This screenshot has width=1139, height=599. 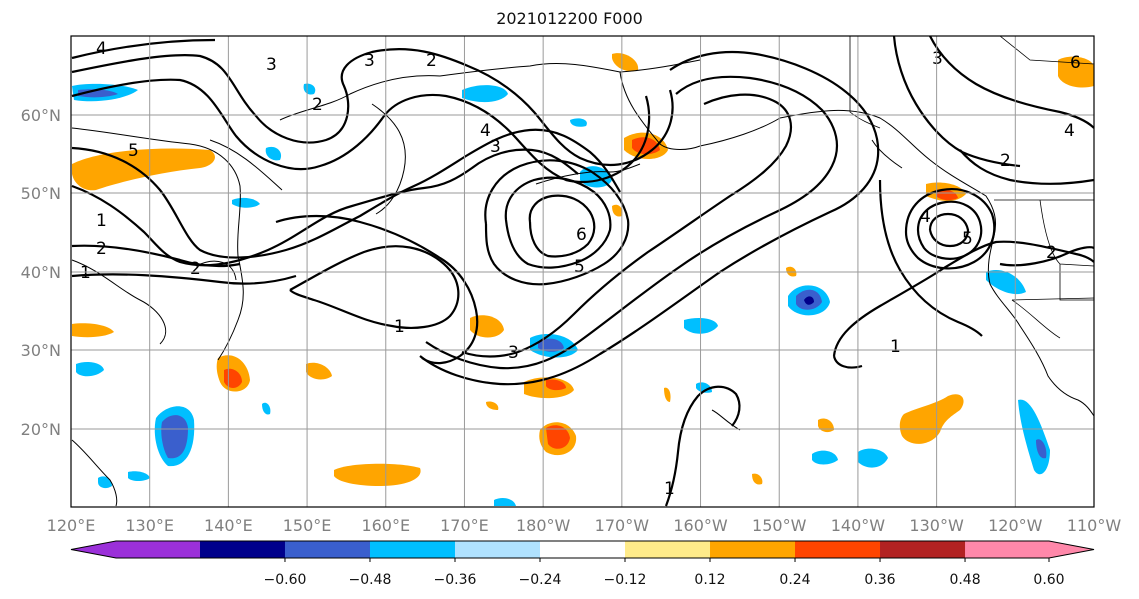 What do you see at coordinates (285, 580) in the screenshot?
I see `colorbar-tick-label: −0.60` at bounding box center [285, 580].